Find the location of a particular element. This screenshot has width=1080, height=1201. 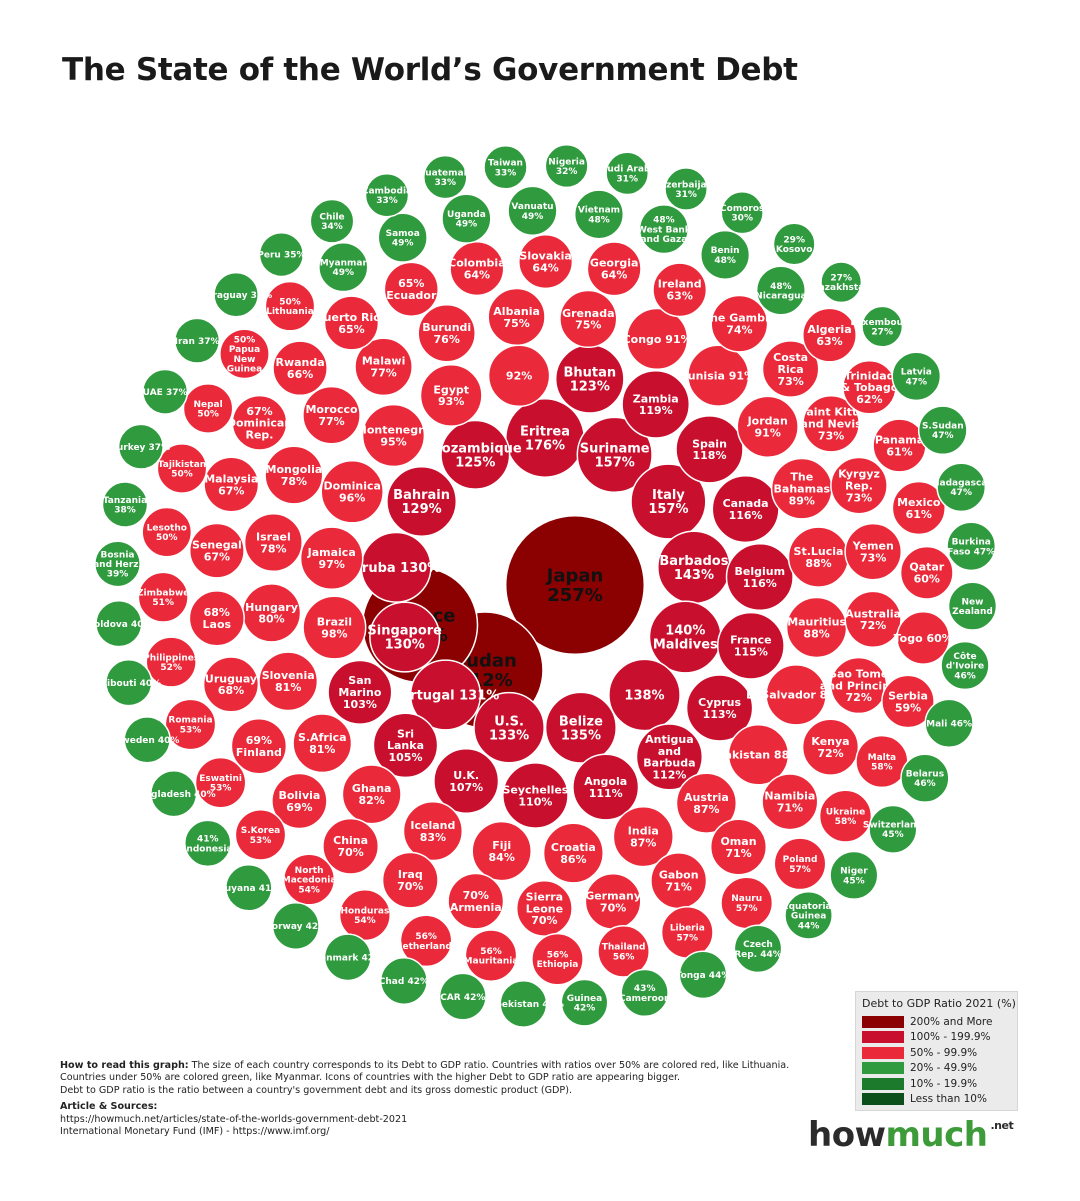

country-label: Montenegro 95% is located at coordinates (394, 435).